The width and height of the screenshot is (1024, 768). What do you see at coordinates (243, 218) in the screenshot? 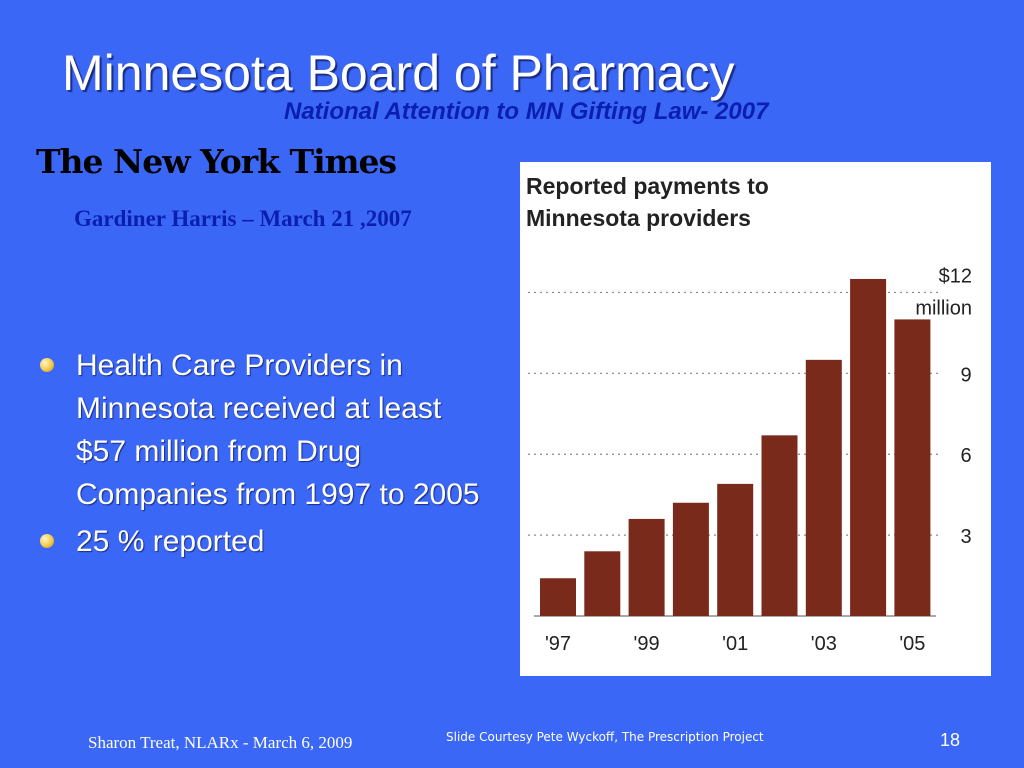
I see `article-byline: Gardiner Harris – March 21 ,2007` at bounding box center [243, 218].